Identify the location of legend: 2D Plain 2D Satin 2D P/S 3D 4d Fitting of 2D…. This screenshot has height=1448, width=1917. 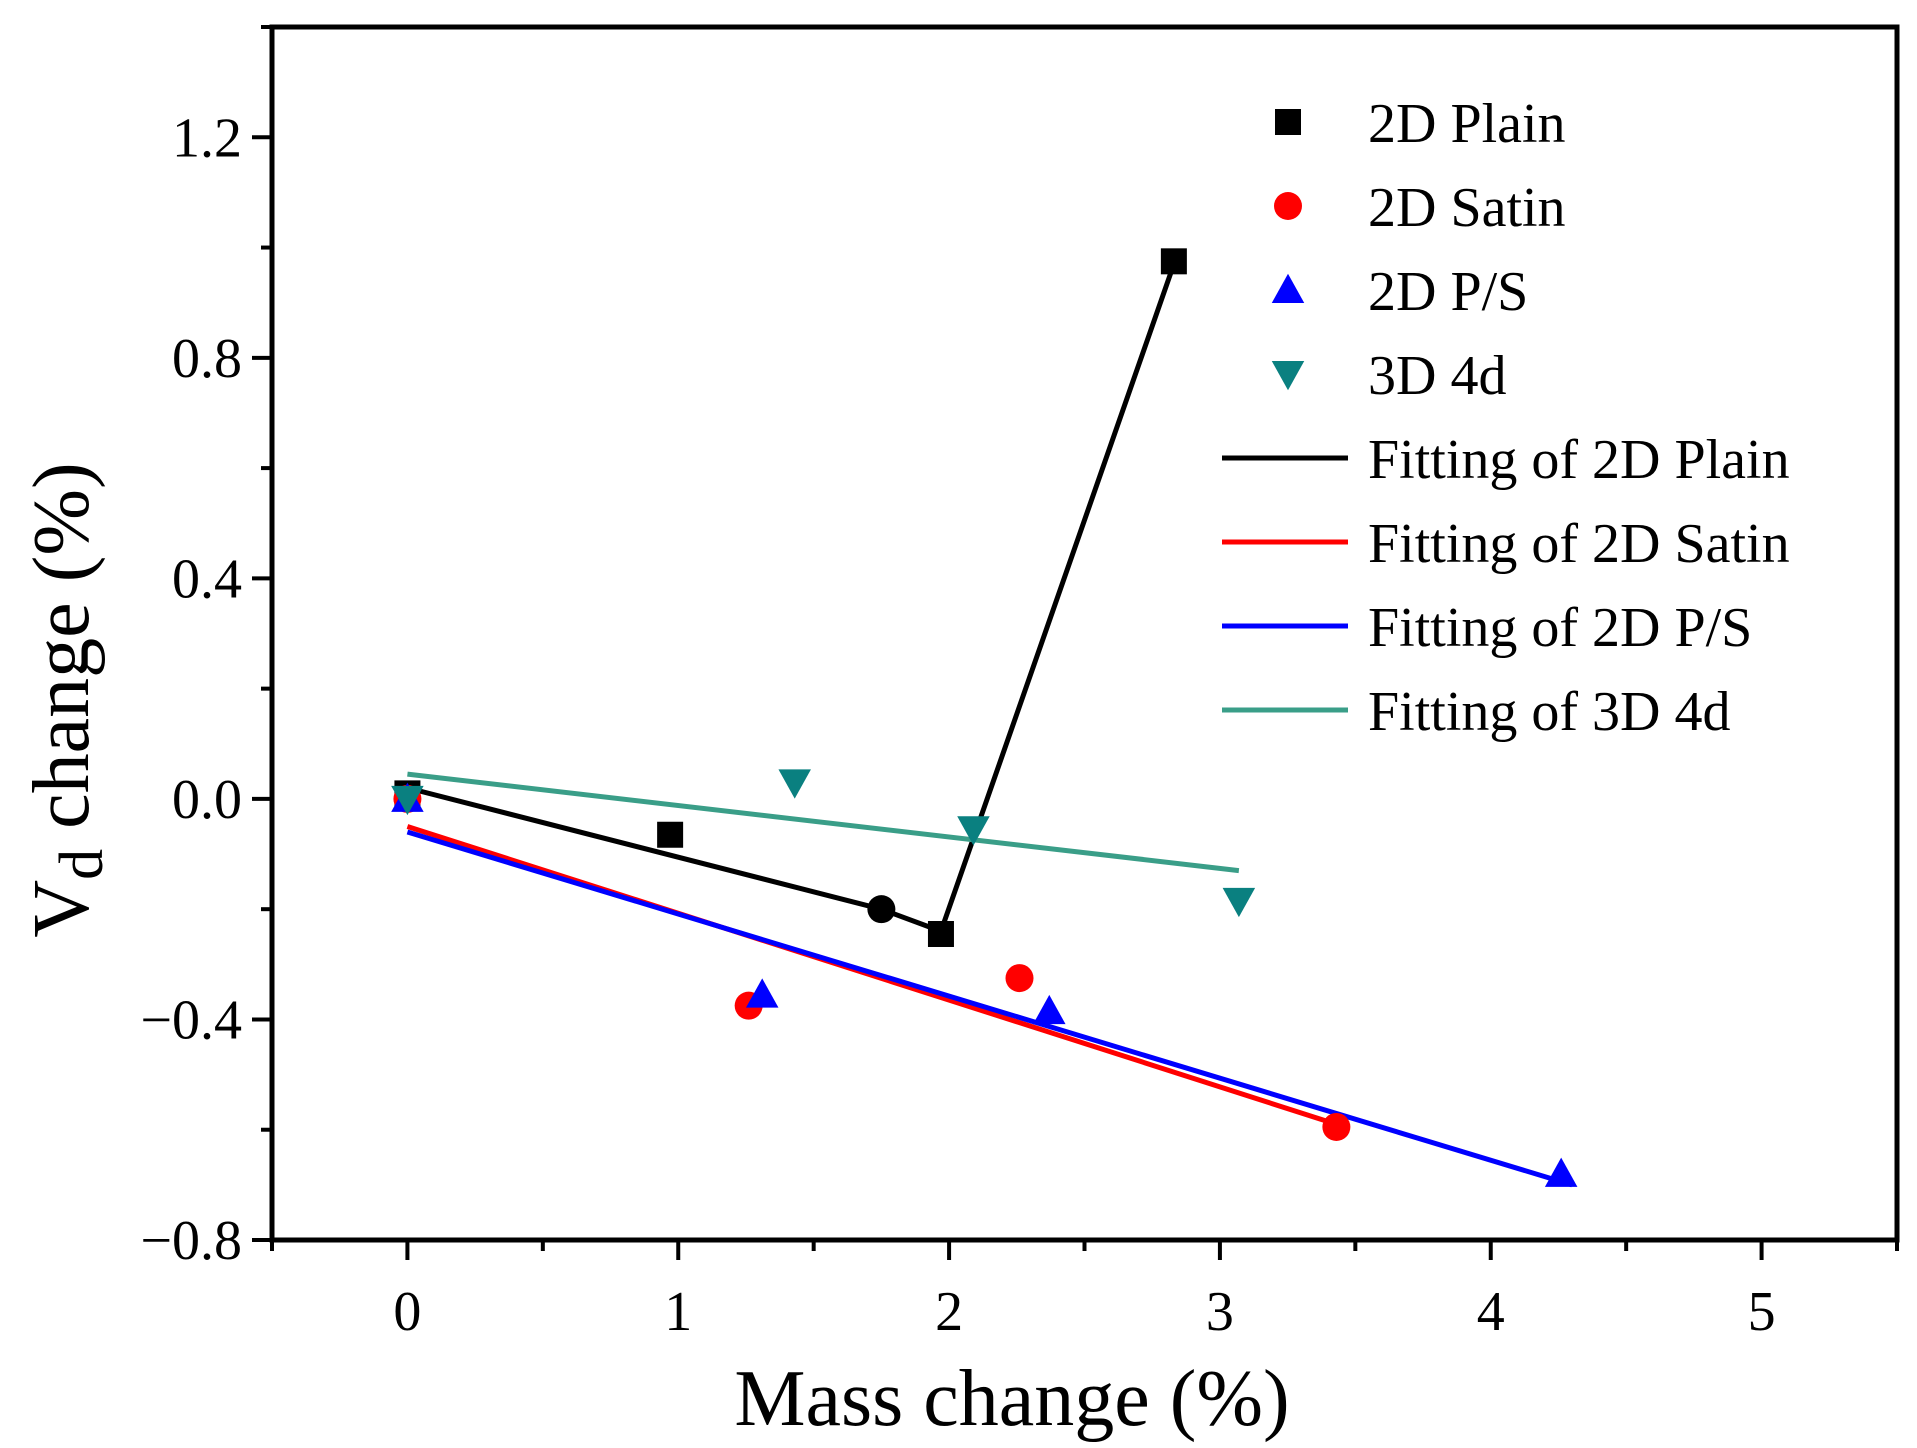
(1506, 418).